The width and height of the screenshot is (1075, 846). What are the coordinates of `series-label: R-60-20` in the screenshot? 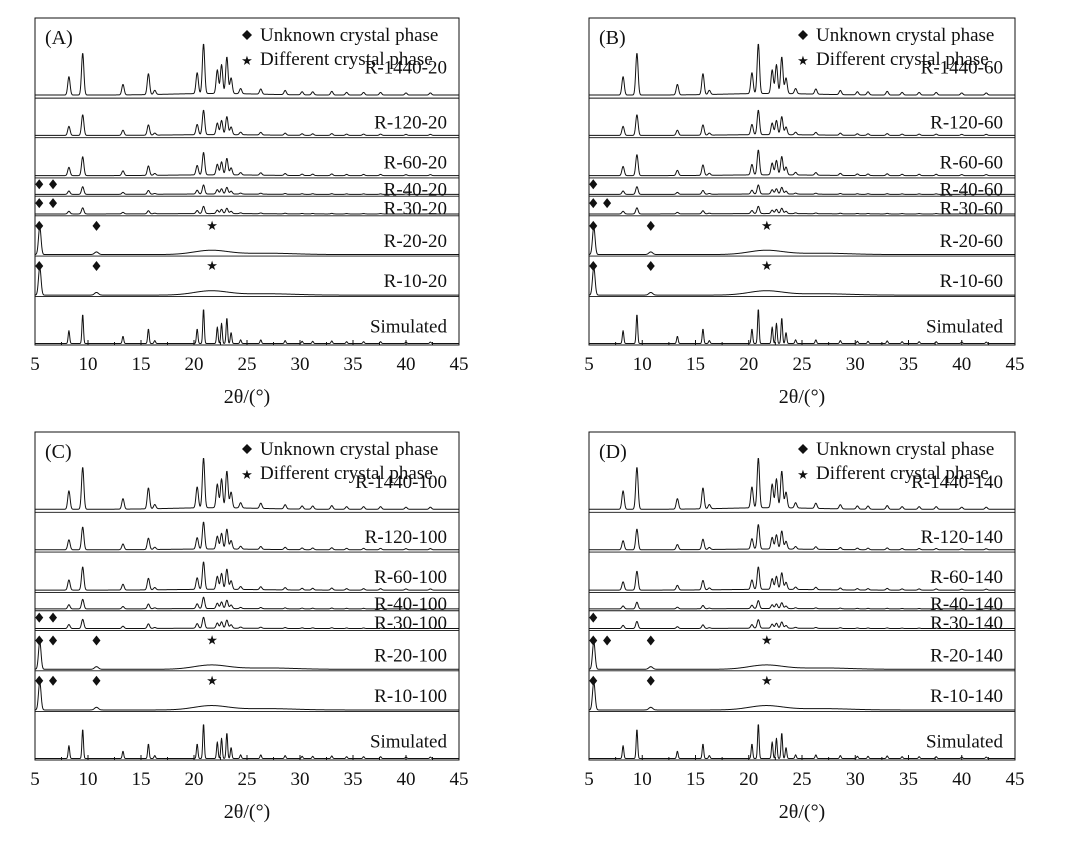 It's located at (415, 163).